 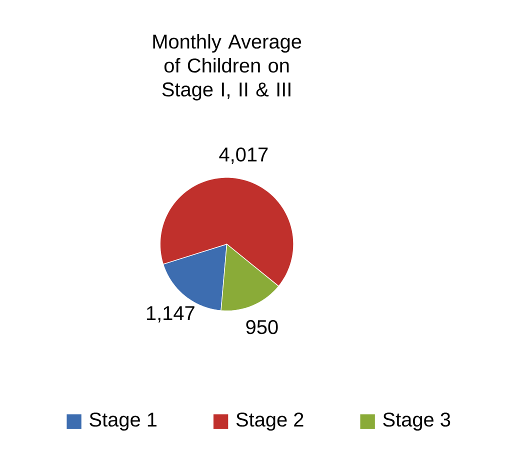 What do you see at coordinates (243, 155) in the screenshot?
I see `data-label: 4,017` at bounding box center [243, 155].